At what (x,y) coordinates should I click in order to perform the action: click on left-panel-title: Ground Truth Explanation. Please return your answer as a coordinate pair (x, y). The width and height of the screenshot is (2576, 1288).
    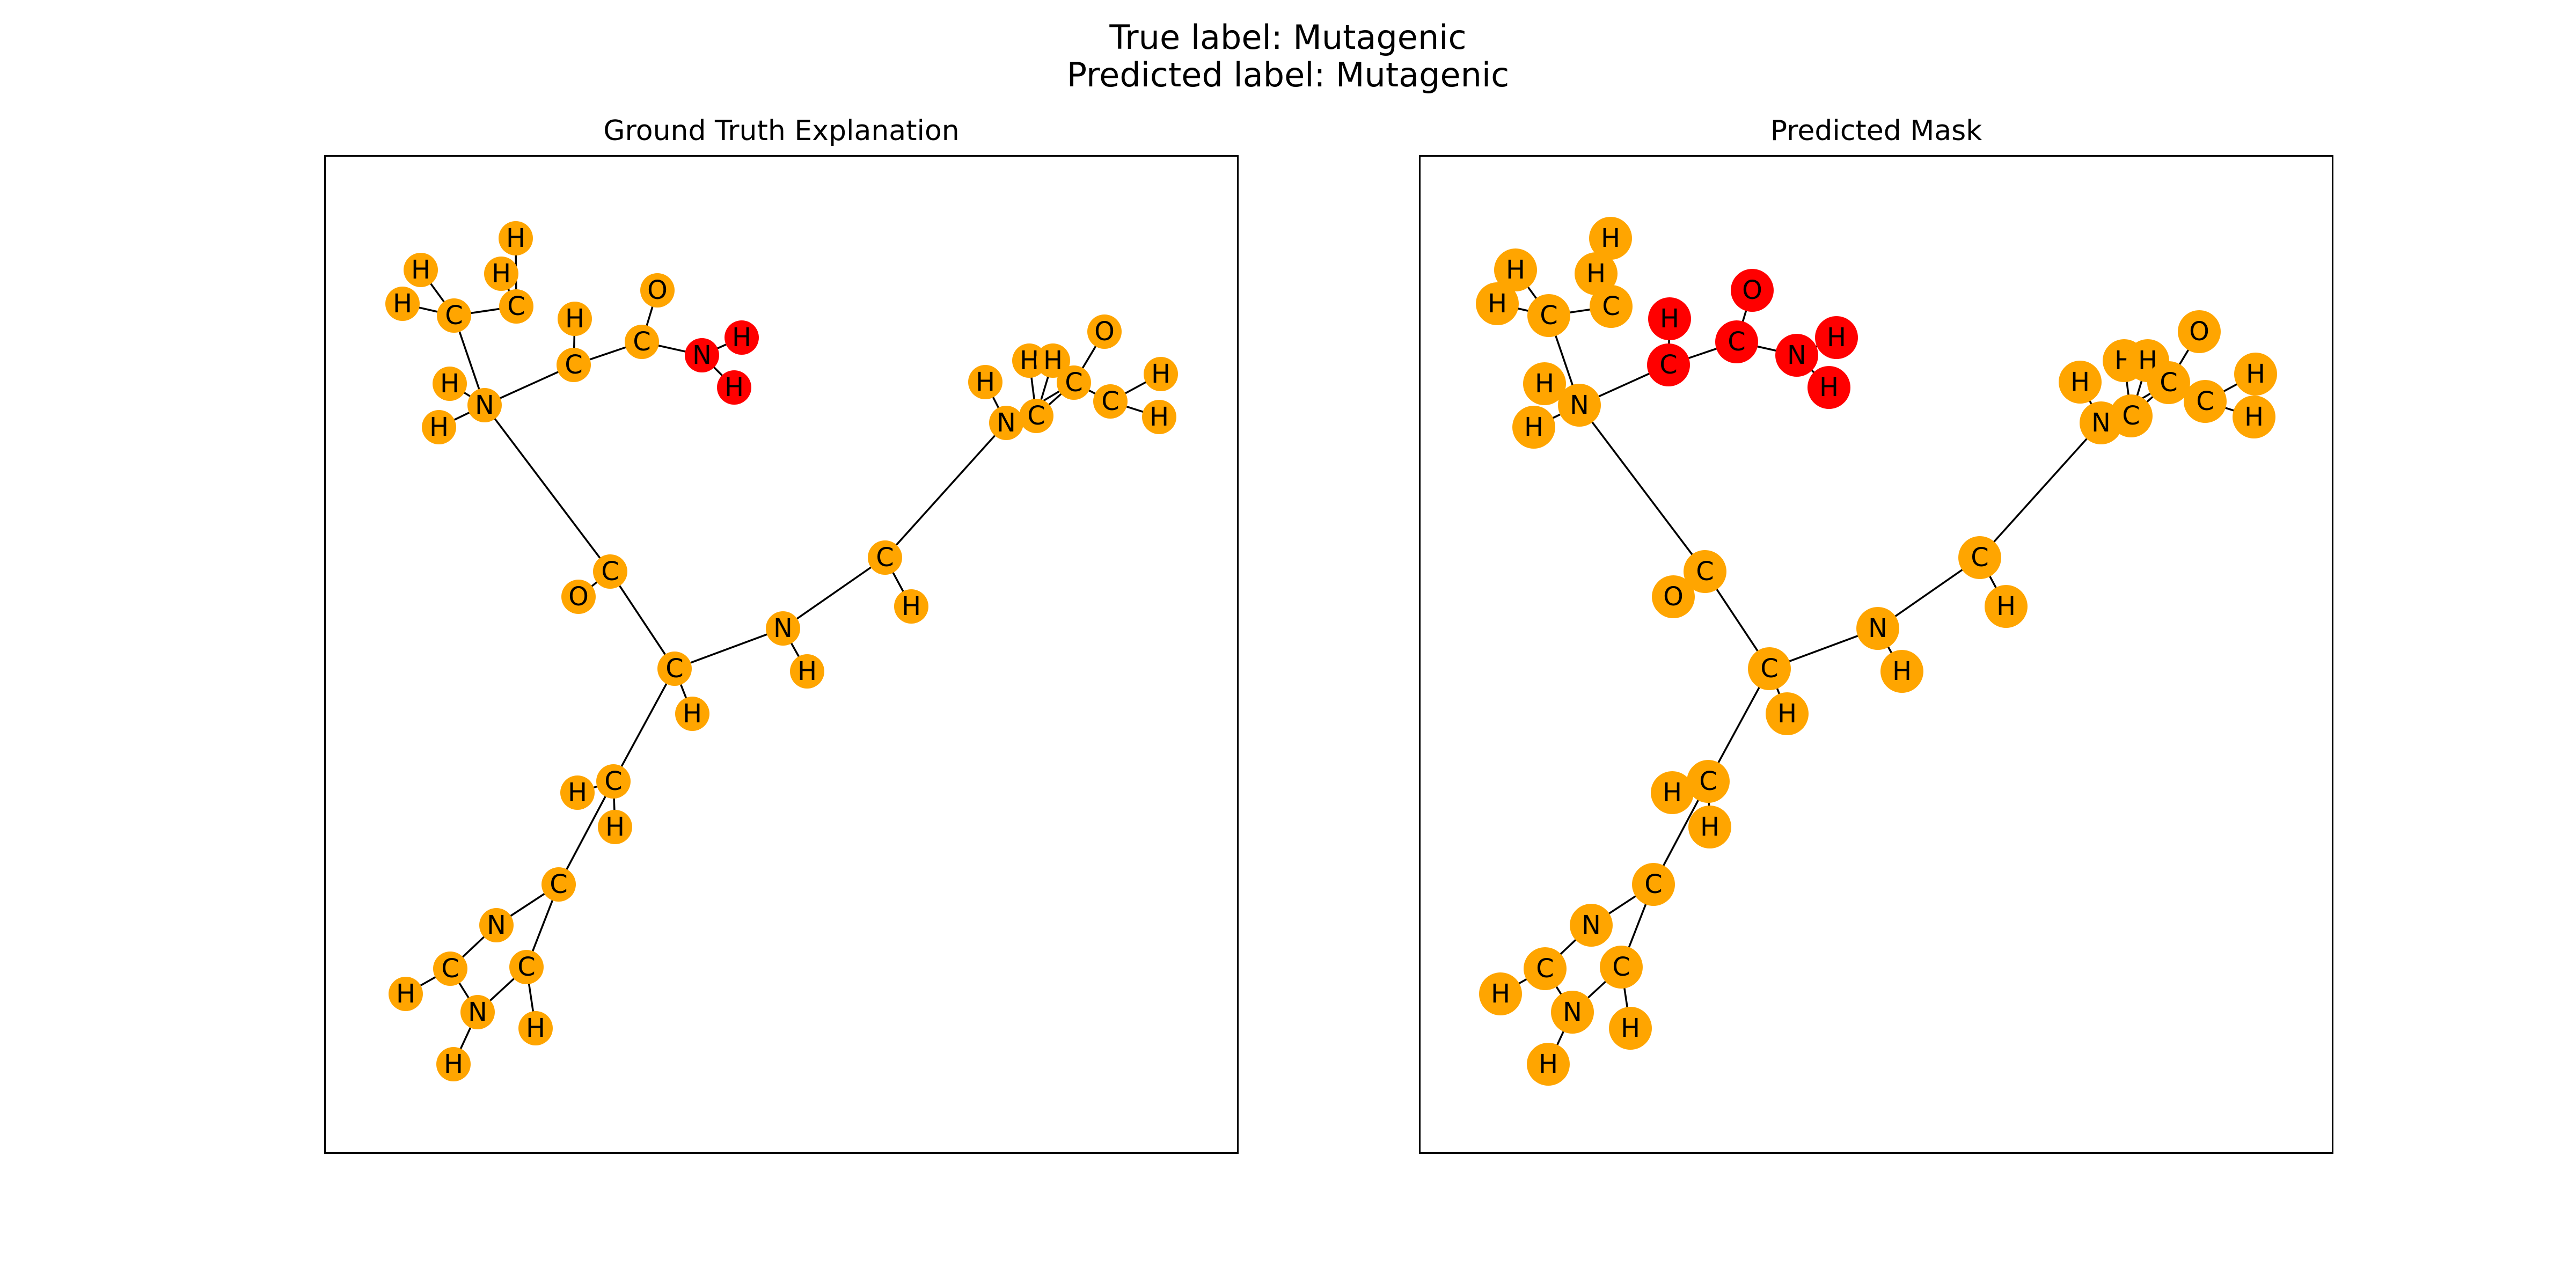
    Looking at the image, I should click on (781, 131).